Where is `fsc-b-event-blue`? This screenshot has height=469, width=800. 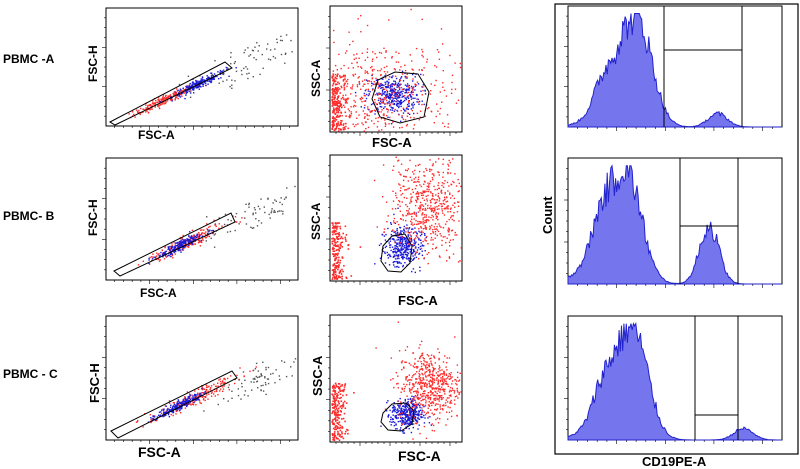 fsc-b-event-blue is located at coordinates (183, 249).